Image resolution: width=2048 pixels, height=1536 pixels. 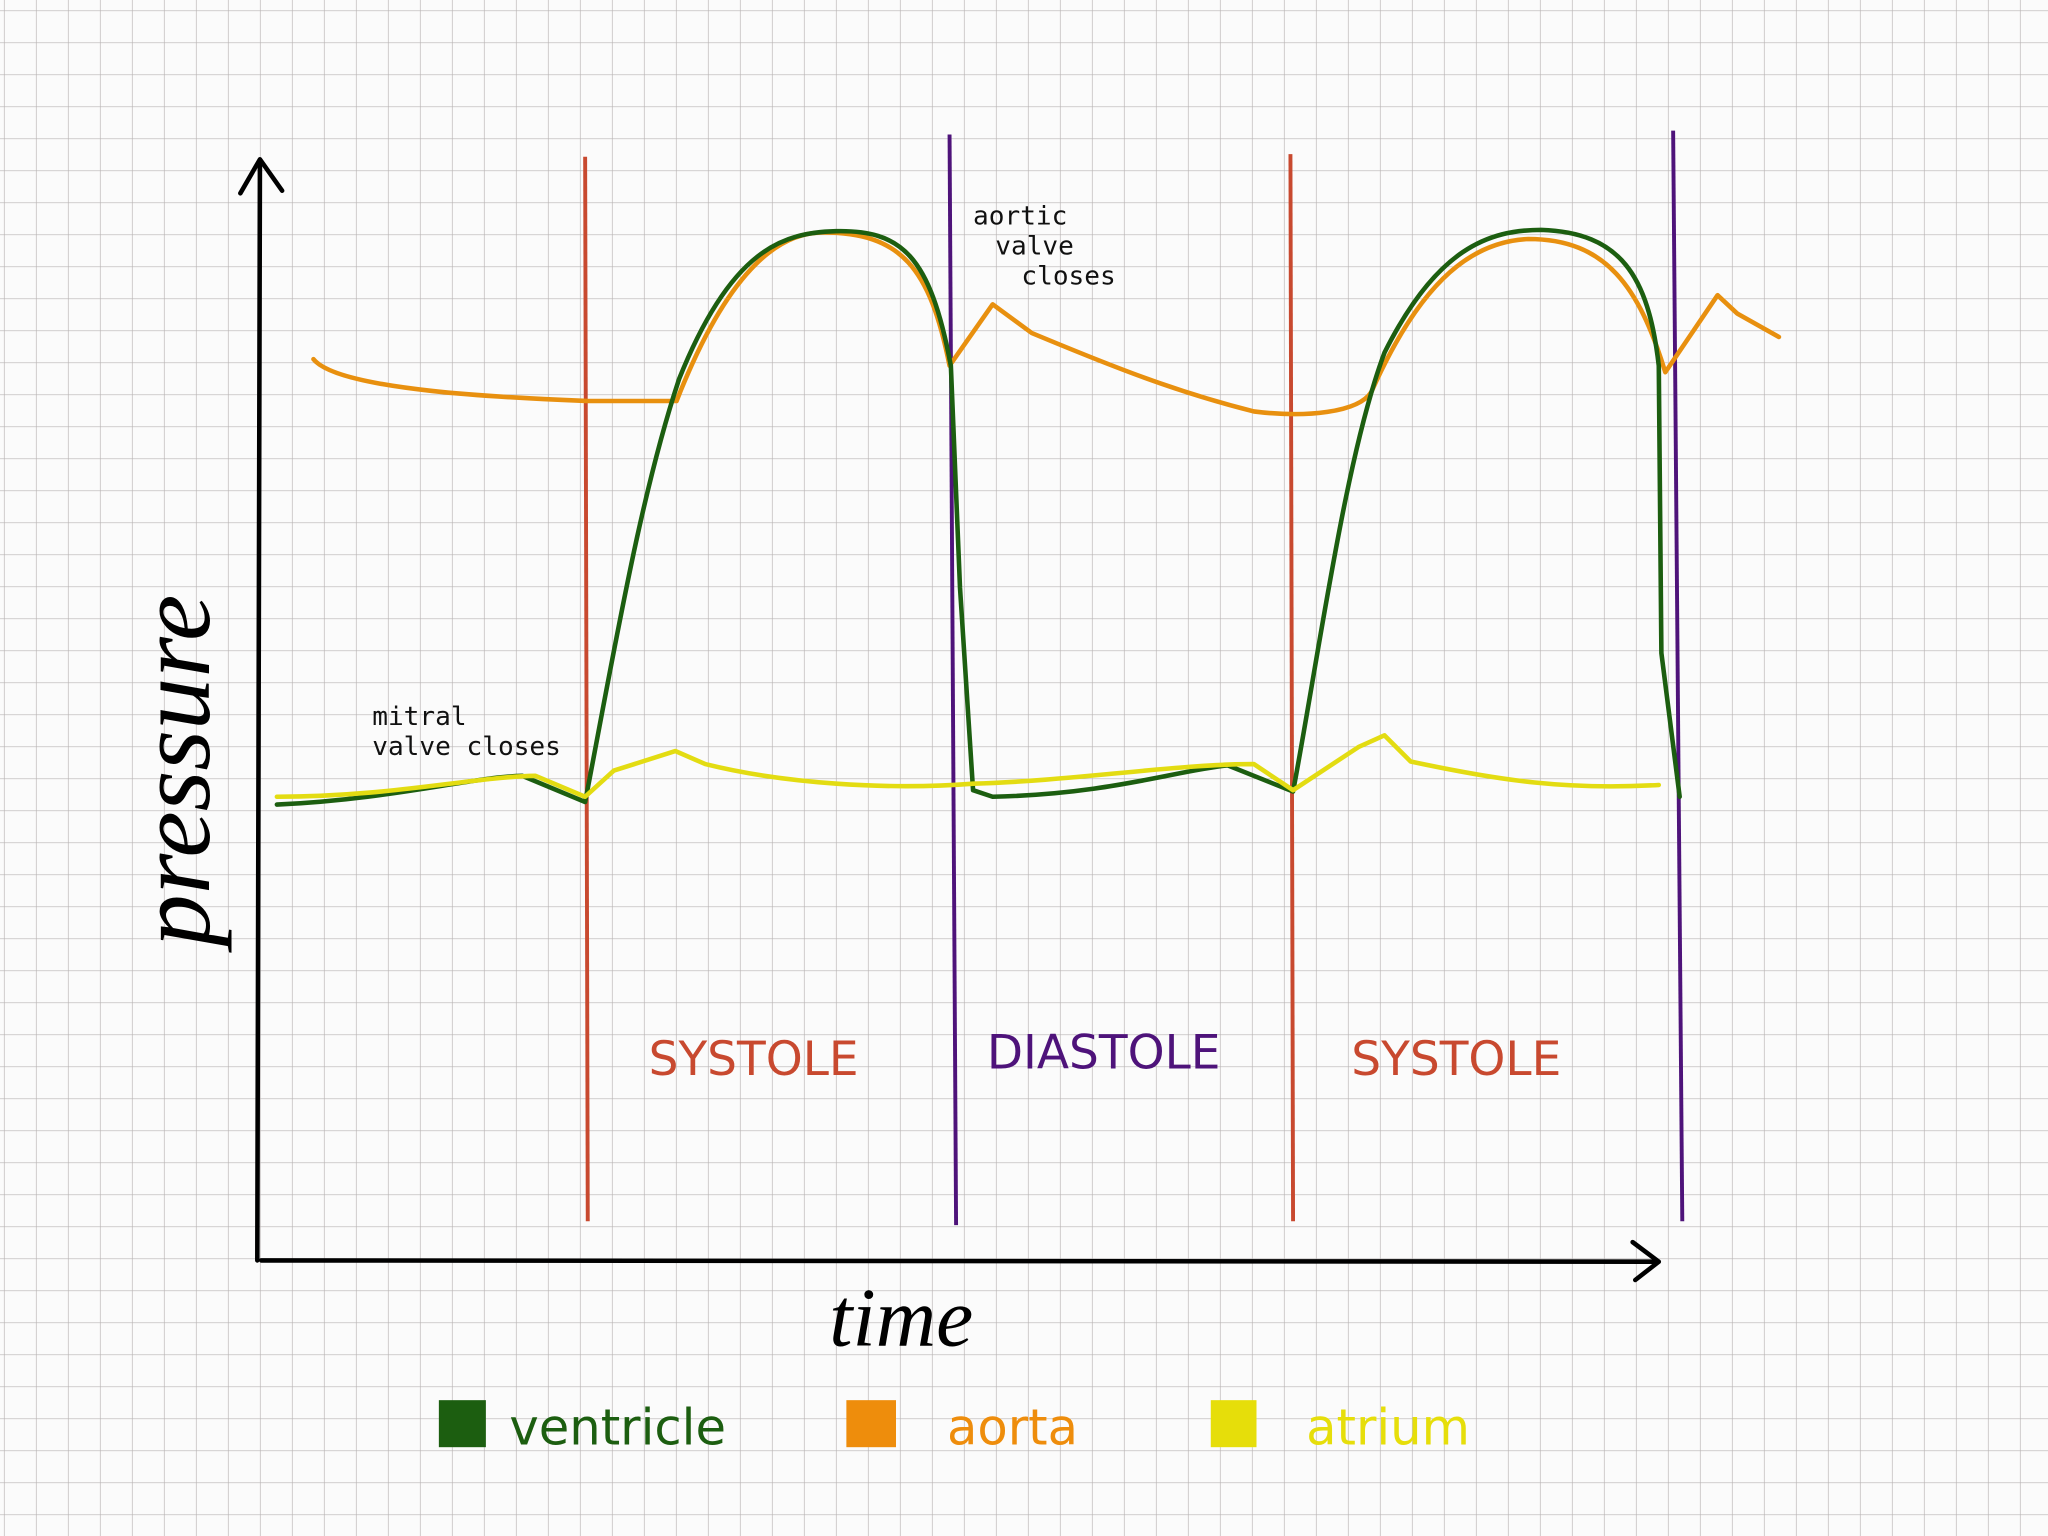 What do you see at coordinates (261, 176) in the screenshot?
I see `y-arrow` at bounding box center [261, 176].